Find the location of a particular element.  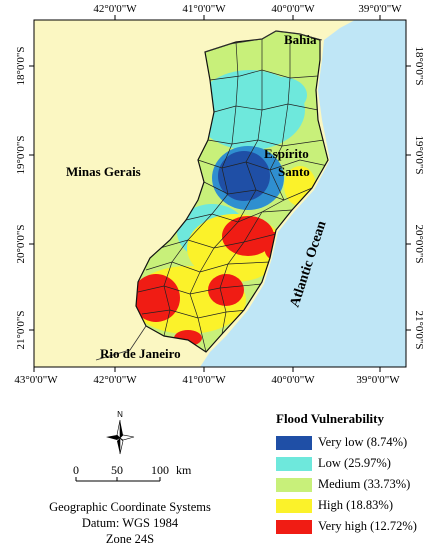

label-minas-gerais: Minas Gerais is located at coordinates (103, 171).